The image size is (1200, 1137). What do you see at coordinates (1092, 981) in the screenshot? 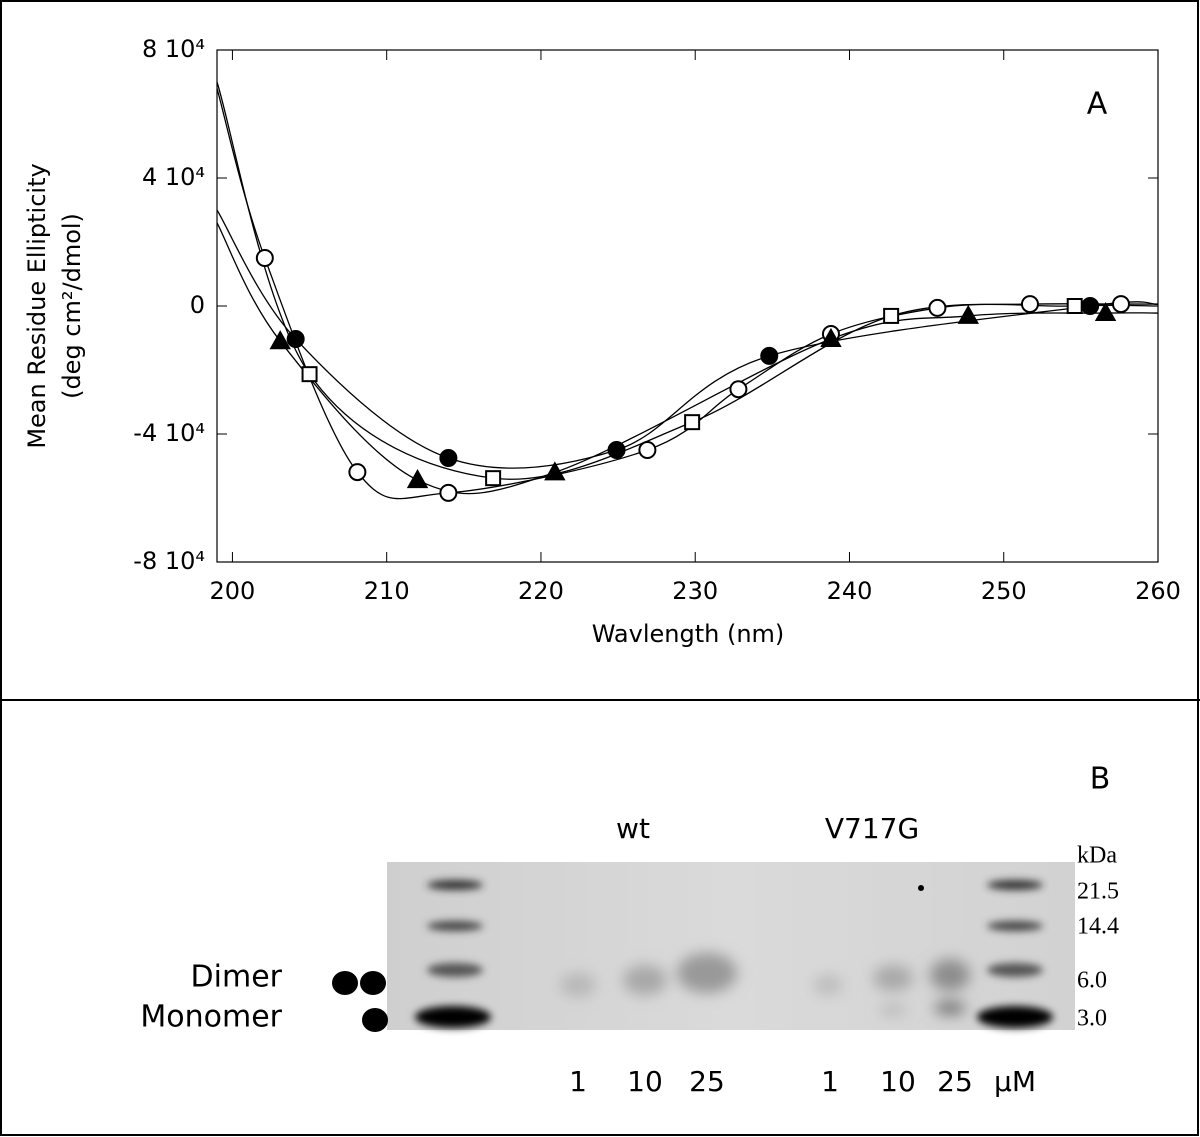
I see `marker-label: 6.0` at bounding box center [1092, 981].